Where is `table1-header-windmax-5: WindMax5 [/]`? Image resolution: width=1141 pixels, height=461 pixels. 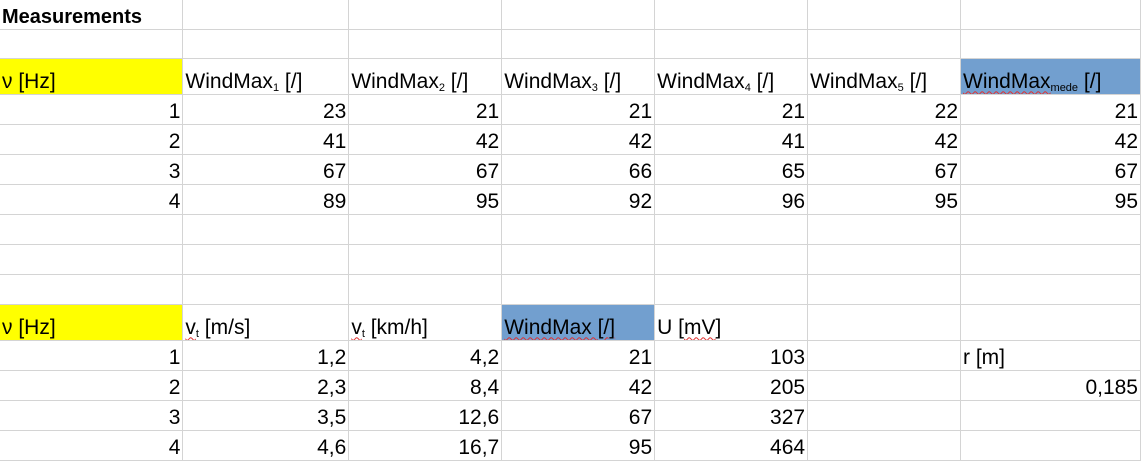
table1-header-windmax-5: WindMax5 [/] is located at coordinates (884, 76).